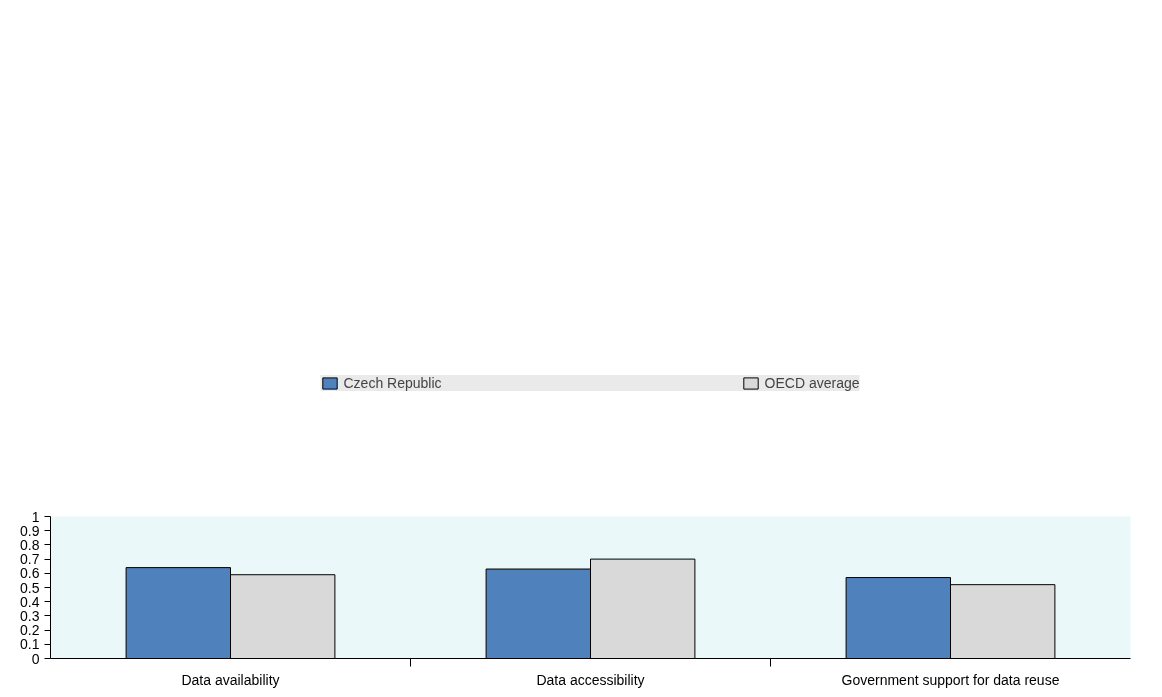 This screenshot has width=1162, height=697. I want to click on x-tick-label: Data accessibility, so click(590, 679).